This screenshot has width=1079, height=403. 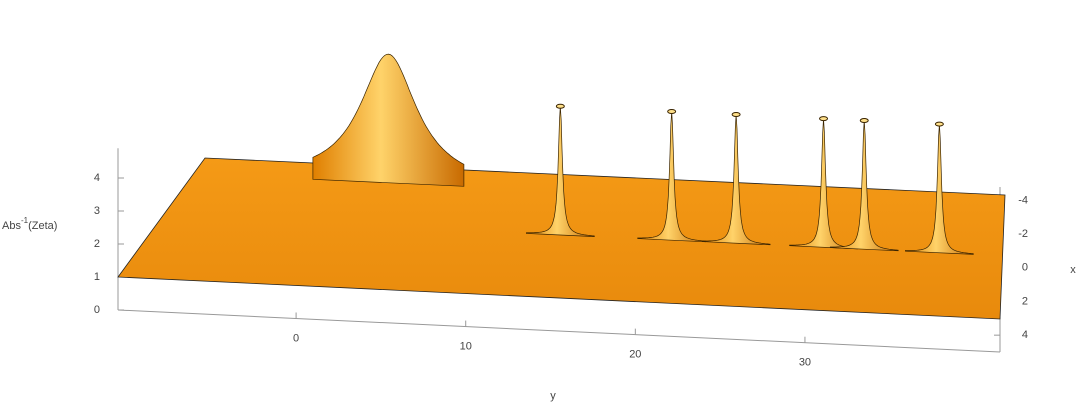 What do you see at coordinates (1025, 268) in the screenshot?
I see `x-tick-label: 0` at bounding box center [1025, 268].